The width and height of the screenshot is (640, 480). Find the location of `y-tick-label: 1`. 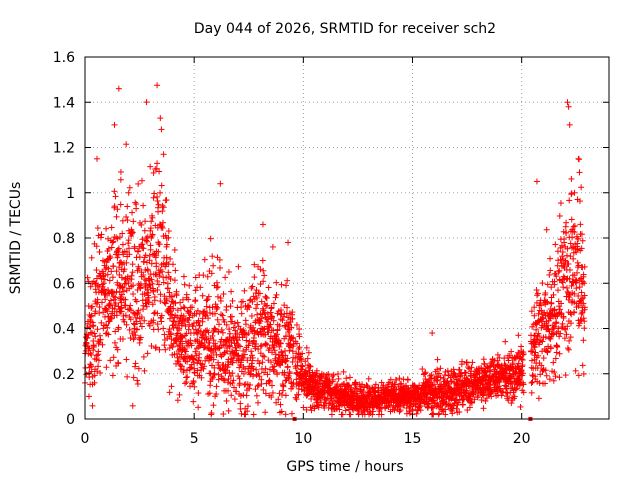

y-tick-label: 1 is located at coordinates (70, 194).